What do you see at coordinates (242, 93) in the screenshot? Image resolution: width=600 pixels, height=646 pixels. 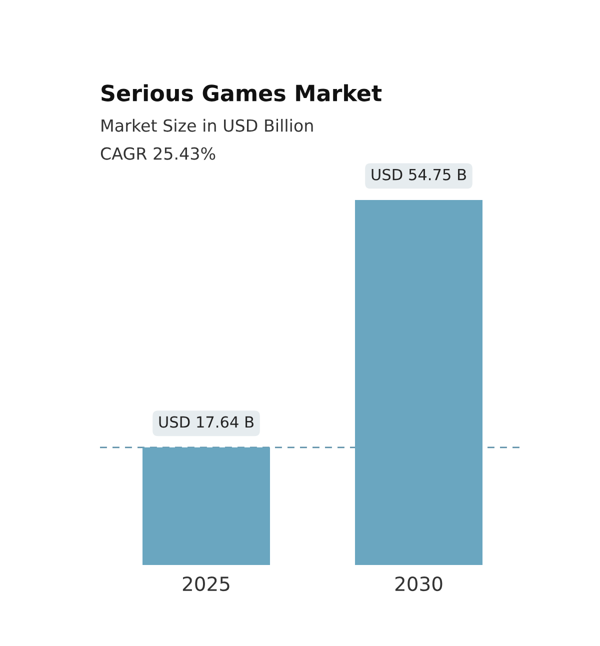 I see `chart-title: Serious Games Market` at bounding box center [242, 93].